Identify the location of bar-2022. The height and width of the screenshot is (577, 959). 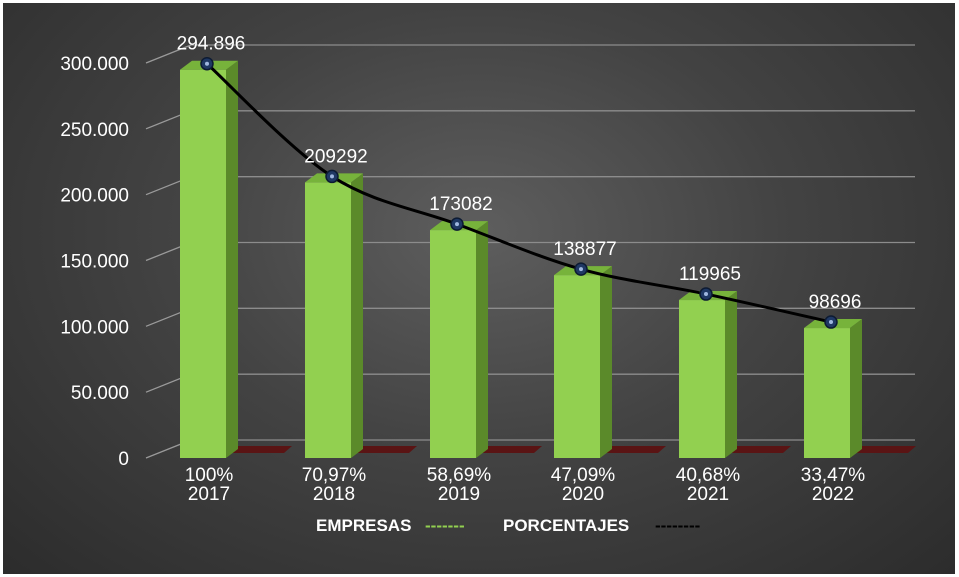
(833, 388).